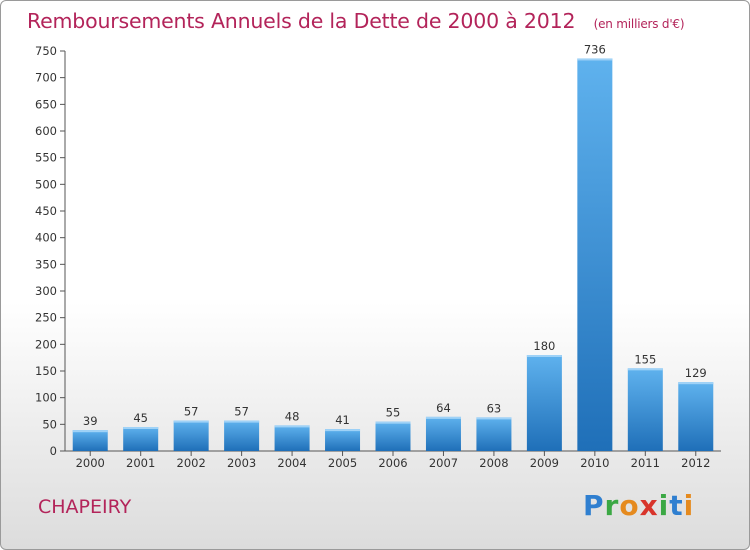  I want to click on y-tick-label: 250, so click(46, 318).